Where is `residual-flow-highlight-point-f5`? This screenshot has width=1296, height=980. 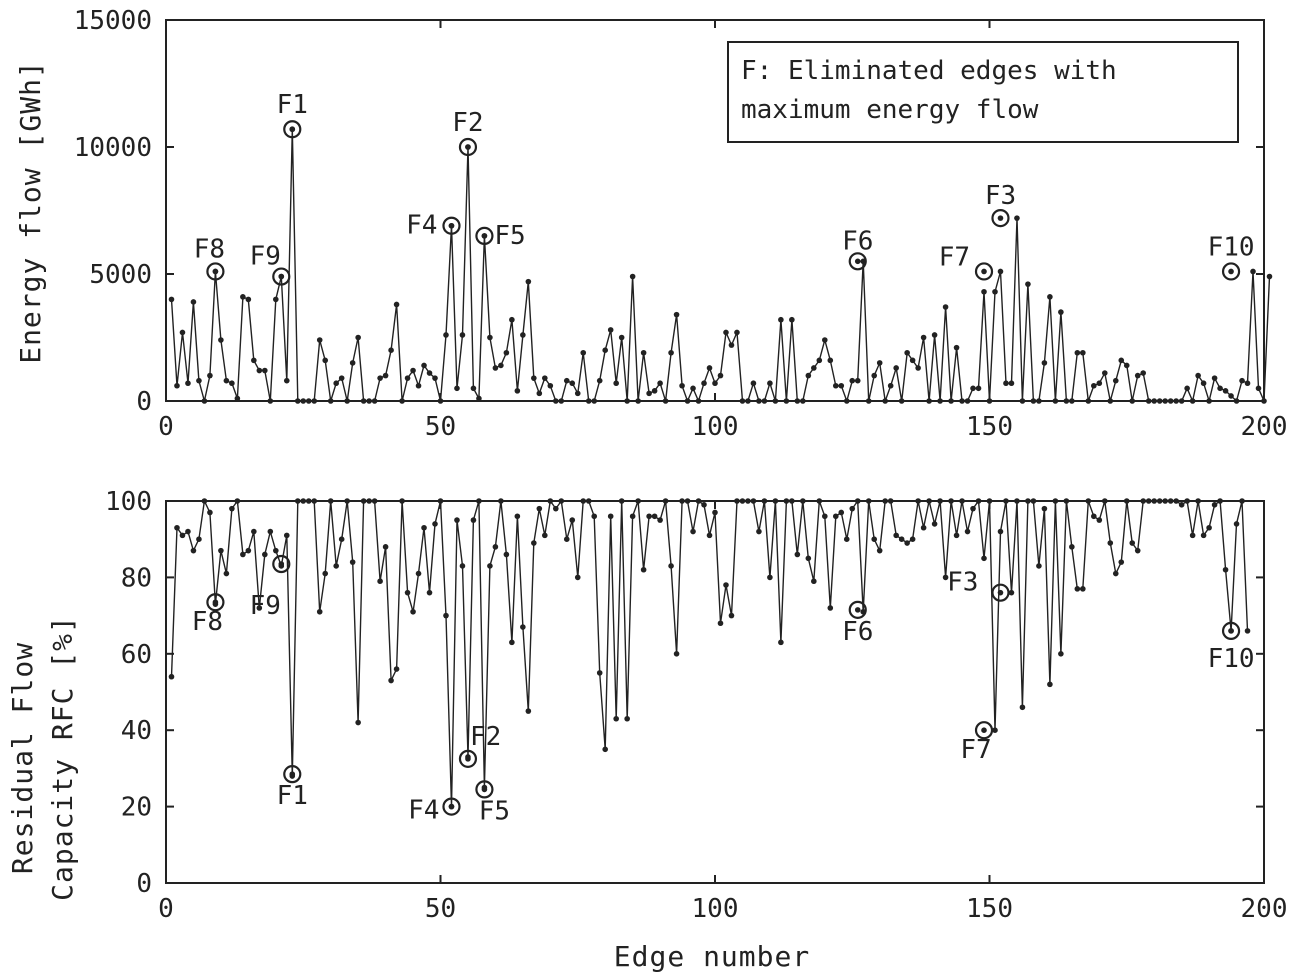
residual-flow-highlight-point-f5 is located at coordinates (484, 789).